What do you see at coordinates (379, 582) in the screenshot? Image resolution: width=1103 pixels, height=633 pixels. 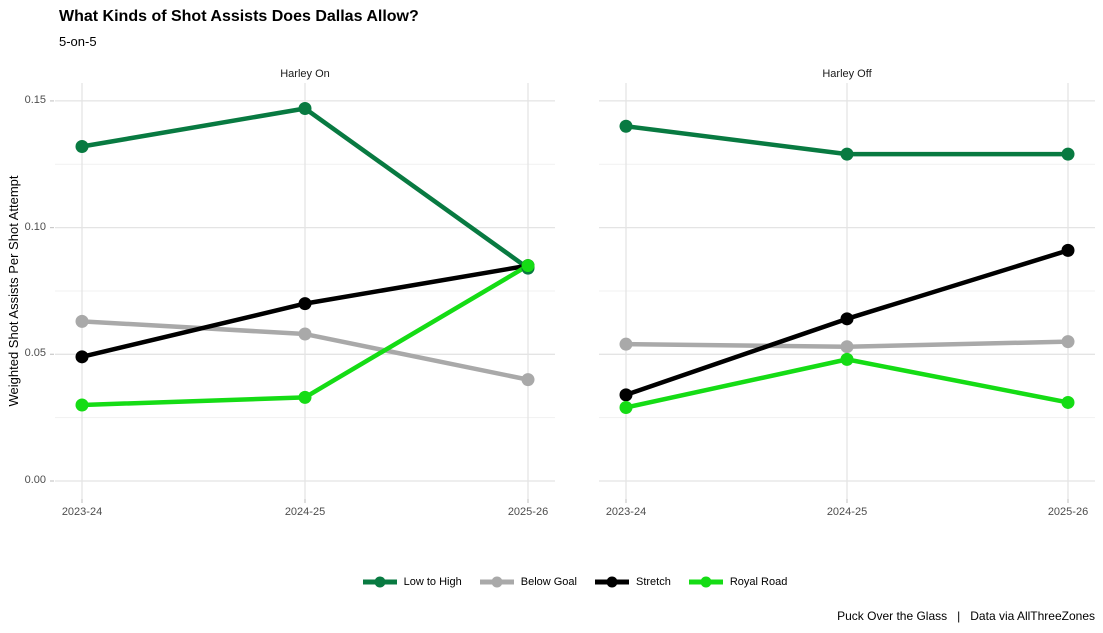 I see `legend-key-low-to-high` at bounding box center [379, 582].